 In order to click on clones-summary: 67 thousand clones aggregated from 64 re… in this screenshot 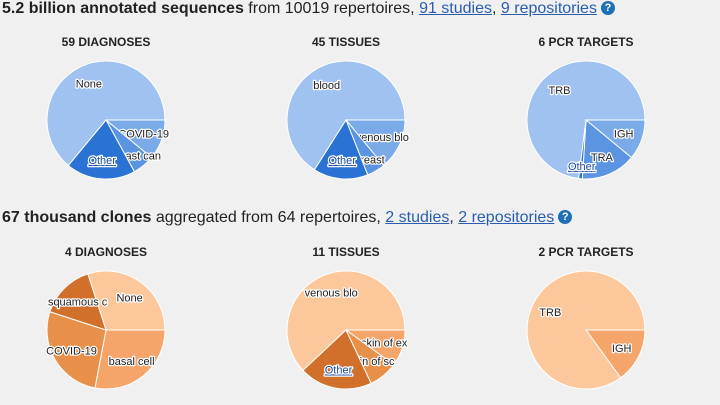, I will do `click(287, 218)`.